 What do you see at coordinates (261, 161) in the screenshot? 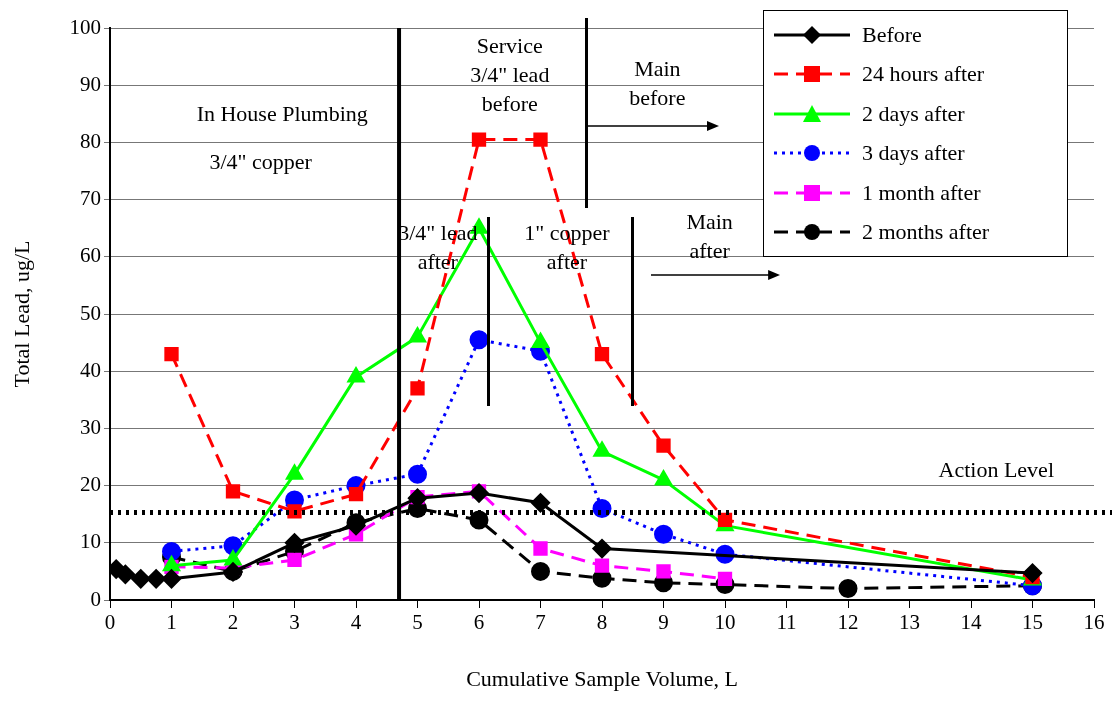
I see `annotation: 3/4" copper` at bounding box center [261, 161].